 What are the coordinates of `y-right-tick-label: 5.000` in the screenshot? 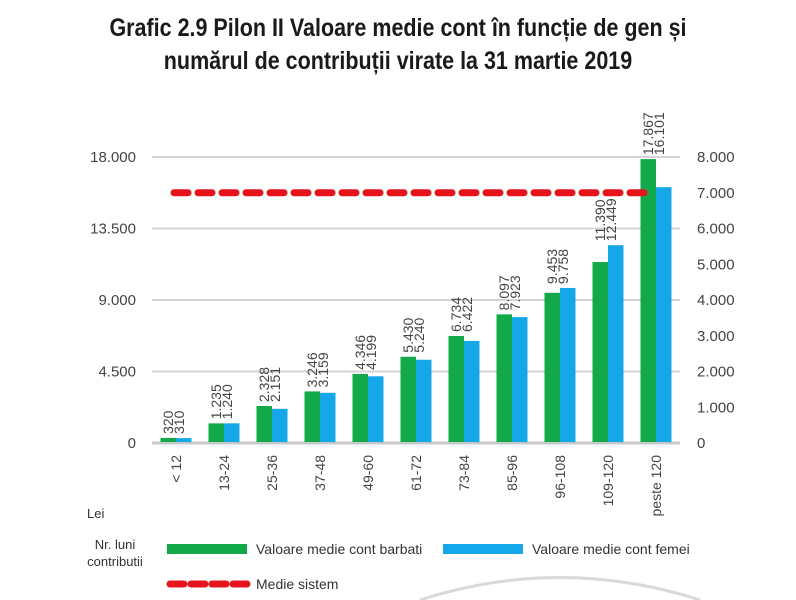 It's located at (716, 264).